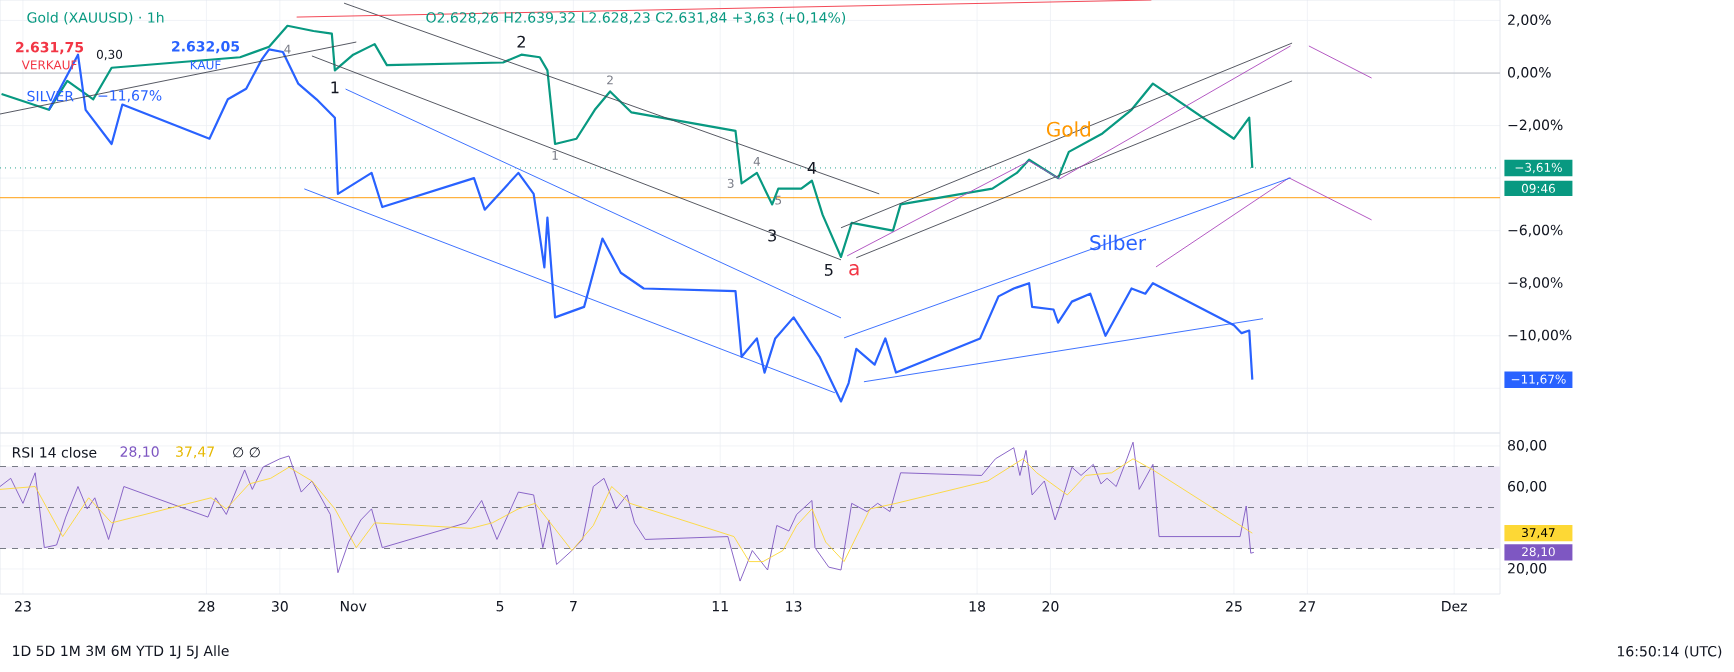  I want to click on text: 28,10, so click(1538, 552).